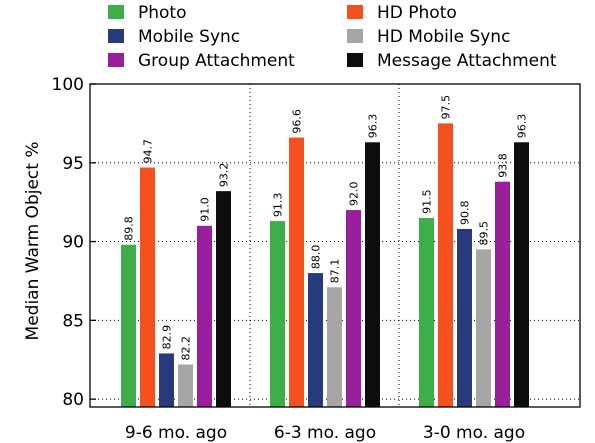  I want to click on legend-label: Mobile Sync, so click(189, 37).